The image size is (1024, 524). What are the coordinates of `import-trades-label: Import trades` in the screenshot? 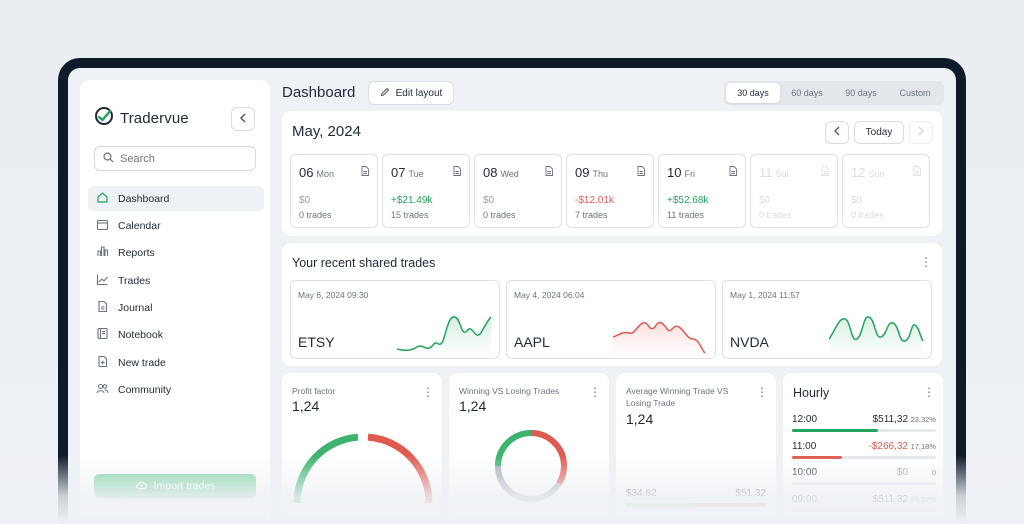 It's located at (184, 486).